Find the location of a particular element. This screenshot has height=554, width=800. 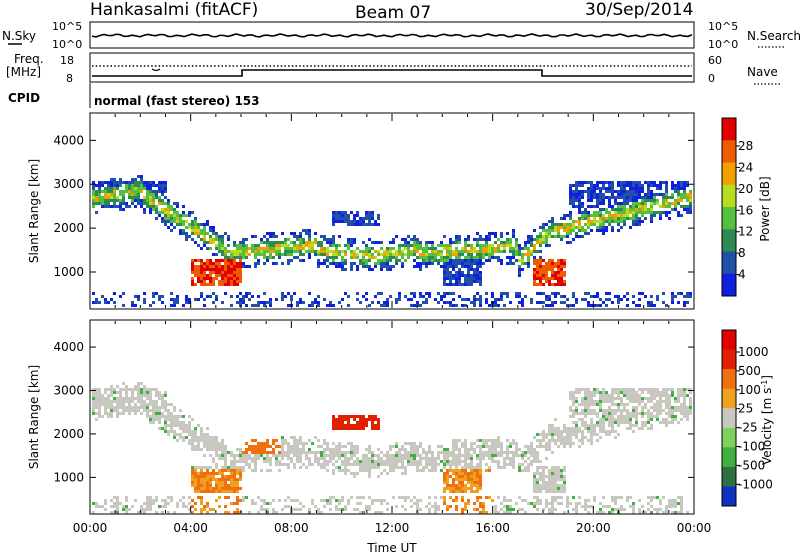

colorbar-cell is located at coordinates (729, 151).